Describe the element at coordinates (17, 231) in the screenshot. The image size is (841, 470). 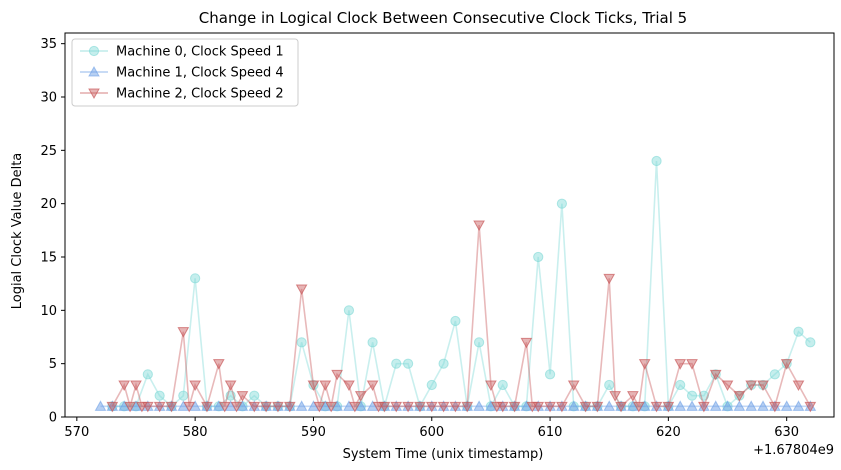
I see `y-axis-label: Logial Clock Value Delta` at that location.